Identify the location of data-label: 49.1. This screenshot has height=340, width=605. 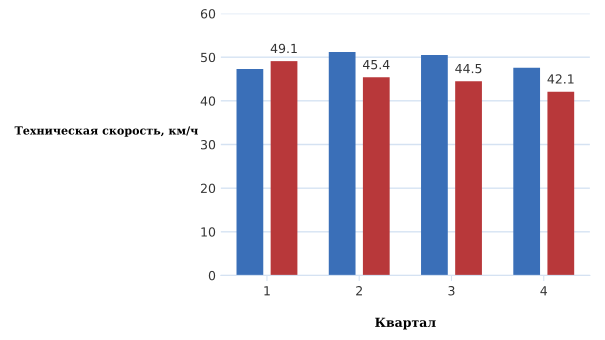
(283, 49).